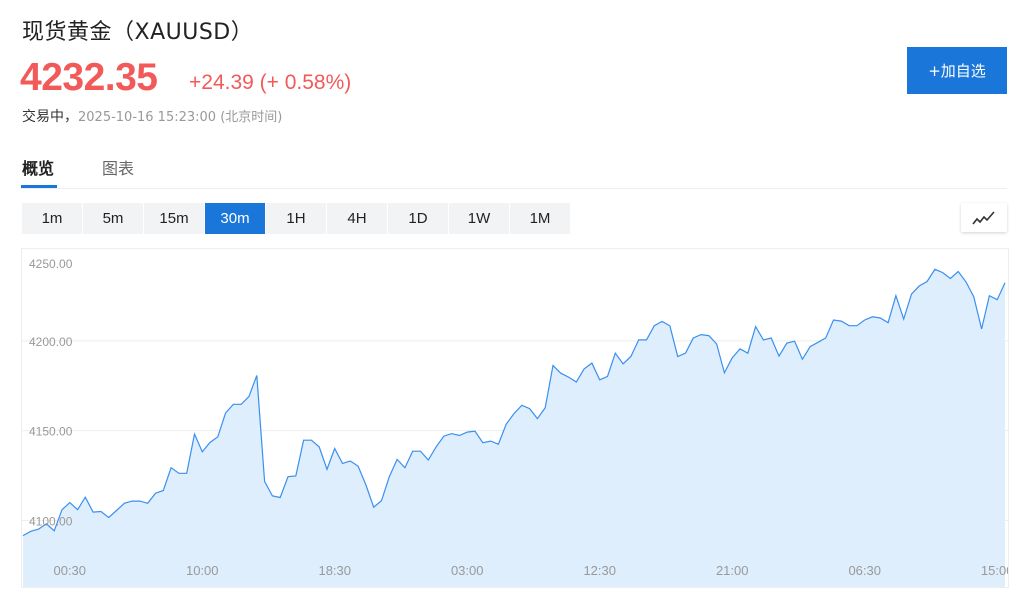 This screenshot has height=597, width=1024. I want to click on x-tick-label: 21:00, so click(732, 570).